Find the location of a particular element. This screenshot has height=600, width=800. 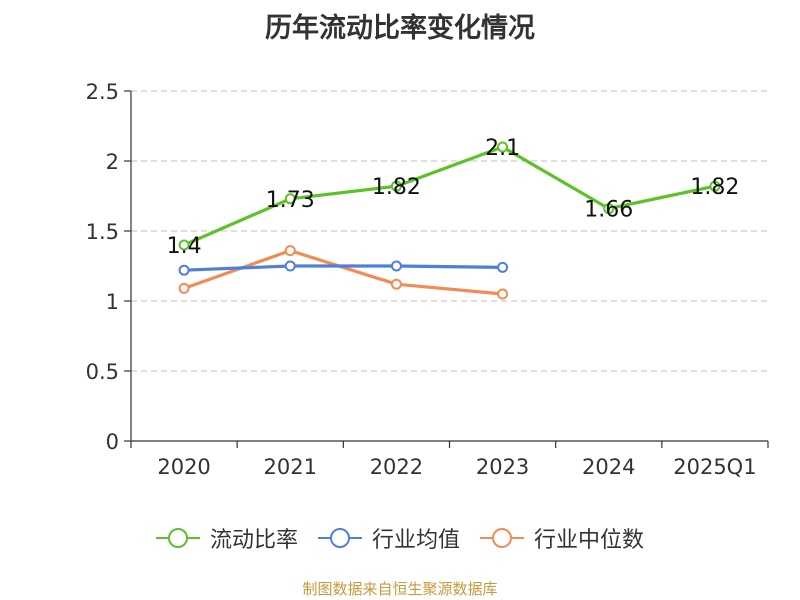

legend-label-current-ratio: 流动比率 is located at coordinates (253, 540).